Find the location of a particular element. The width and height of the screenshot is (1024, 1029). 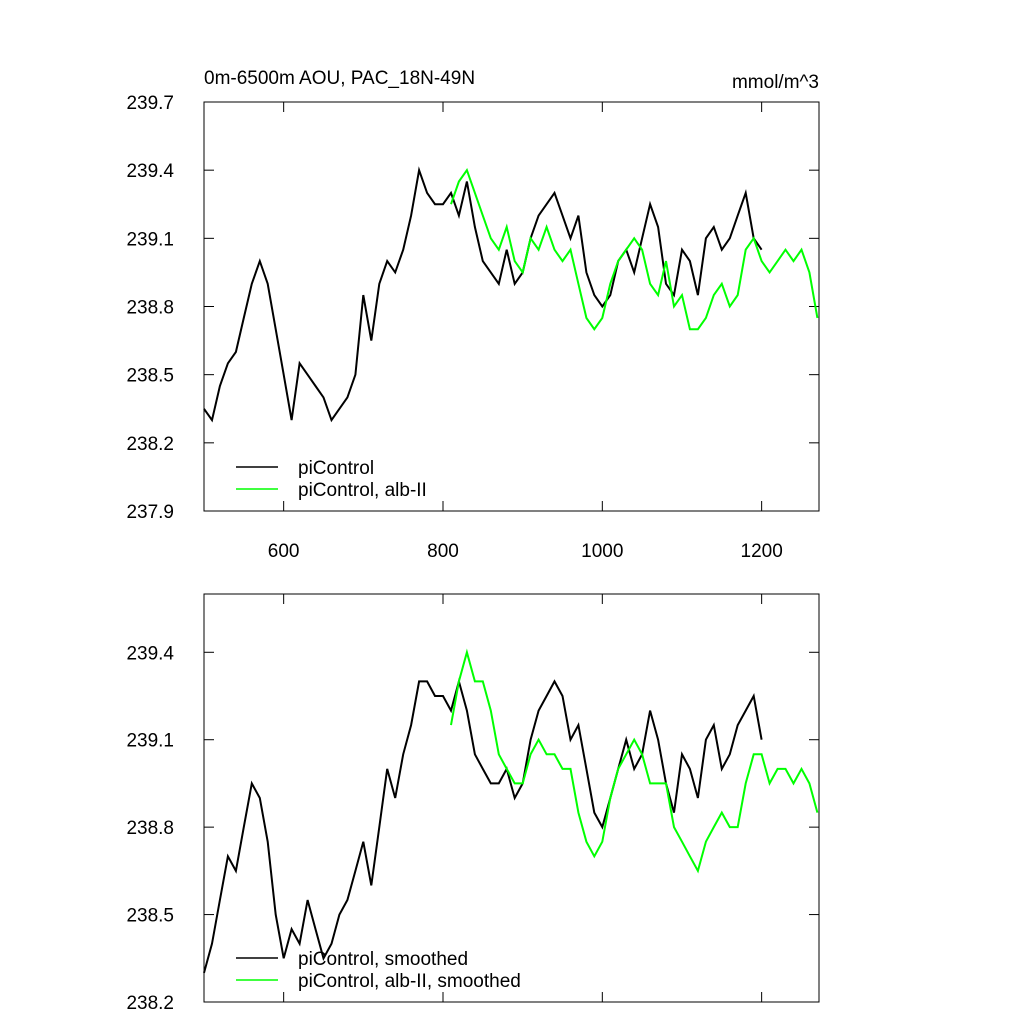

units-label: mmol/m^3 is located at coordinates (775, 82).